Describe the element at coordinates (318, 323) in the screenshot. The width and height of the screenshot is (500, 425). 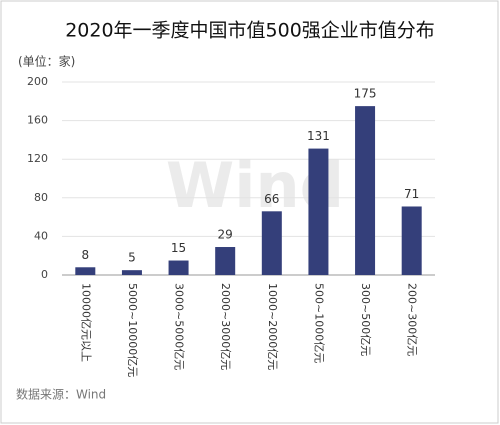
I see `x-tick-label: 500~1000亿元` at that location.